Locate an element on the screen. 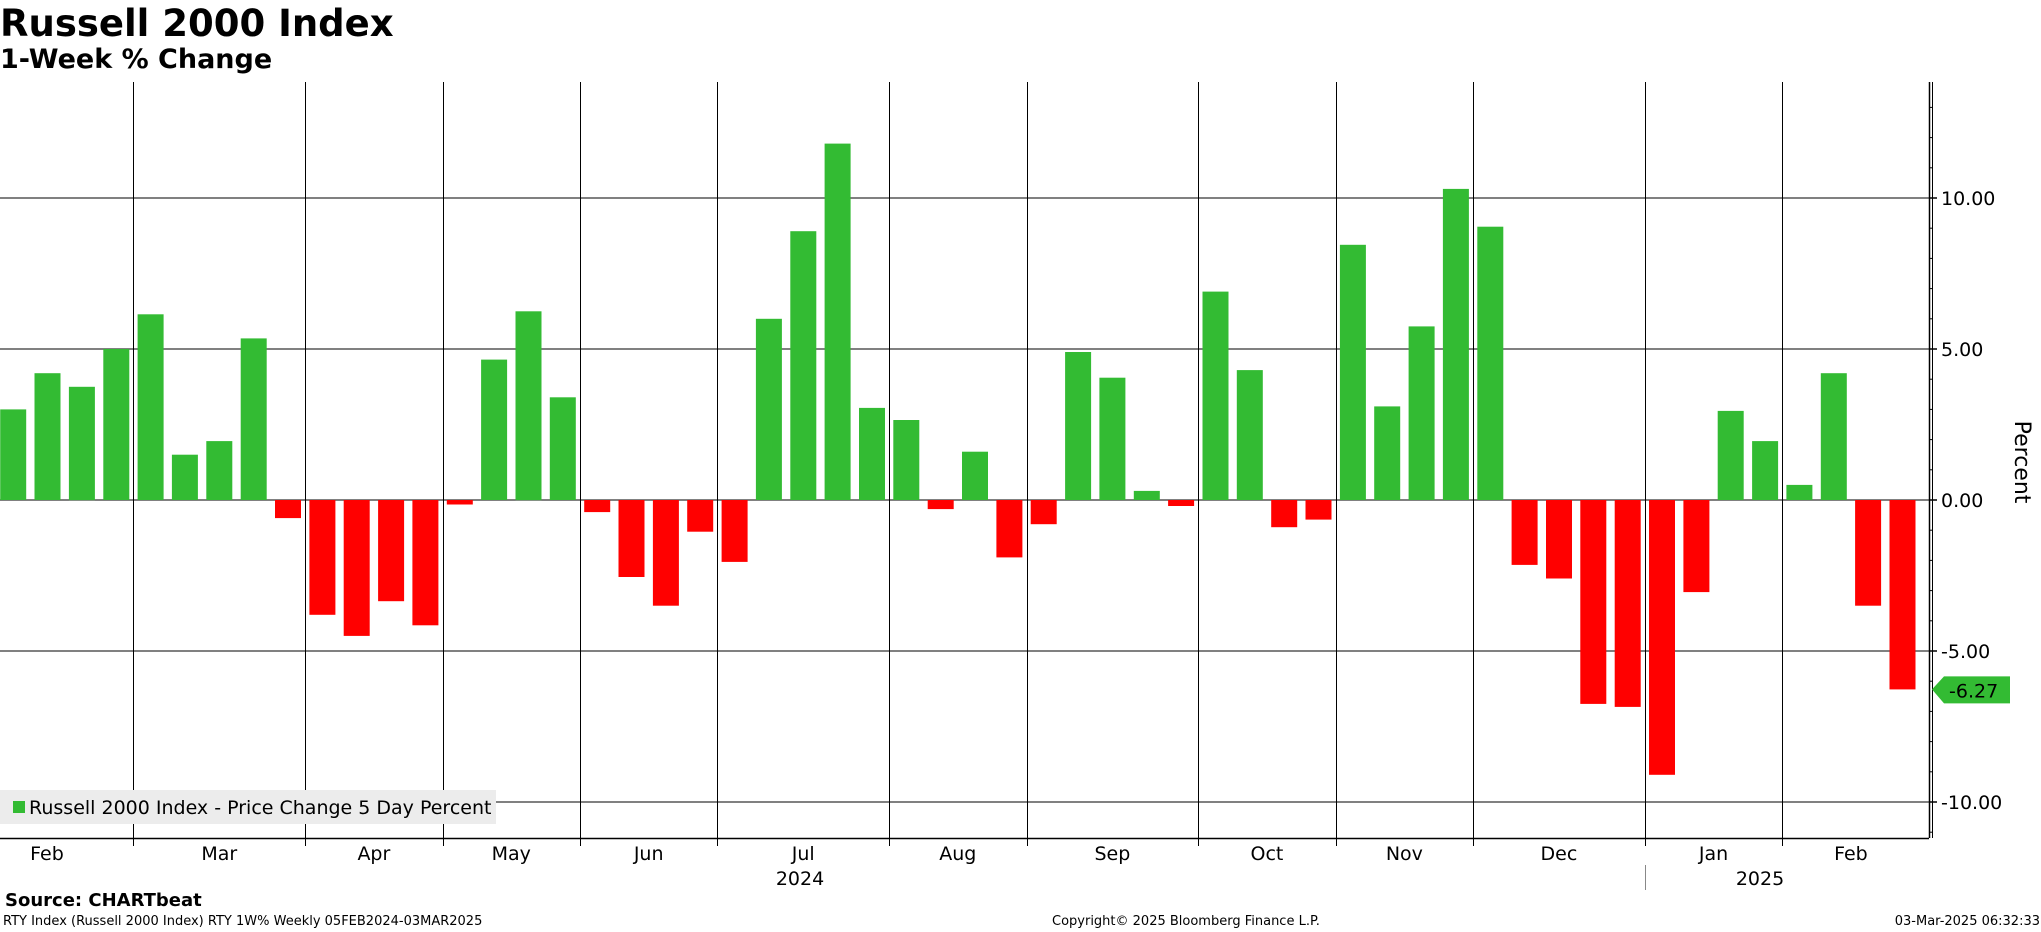 This screenshot has height=932, width=2041. x-tick-label: Oct is located at coordinates (1267, 854).